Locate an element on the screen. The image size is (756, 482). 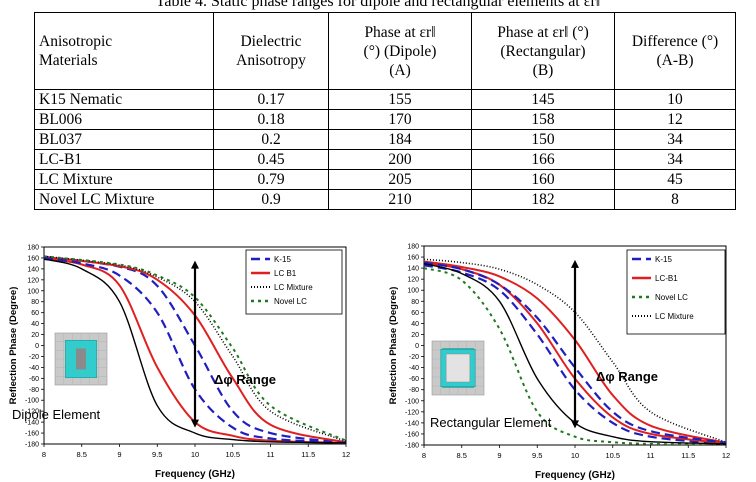
rect-y-tick-label: -20 is located at coordinates (414, 357).